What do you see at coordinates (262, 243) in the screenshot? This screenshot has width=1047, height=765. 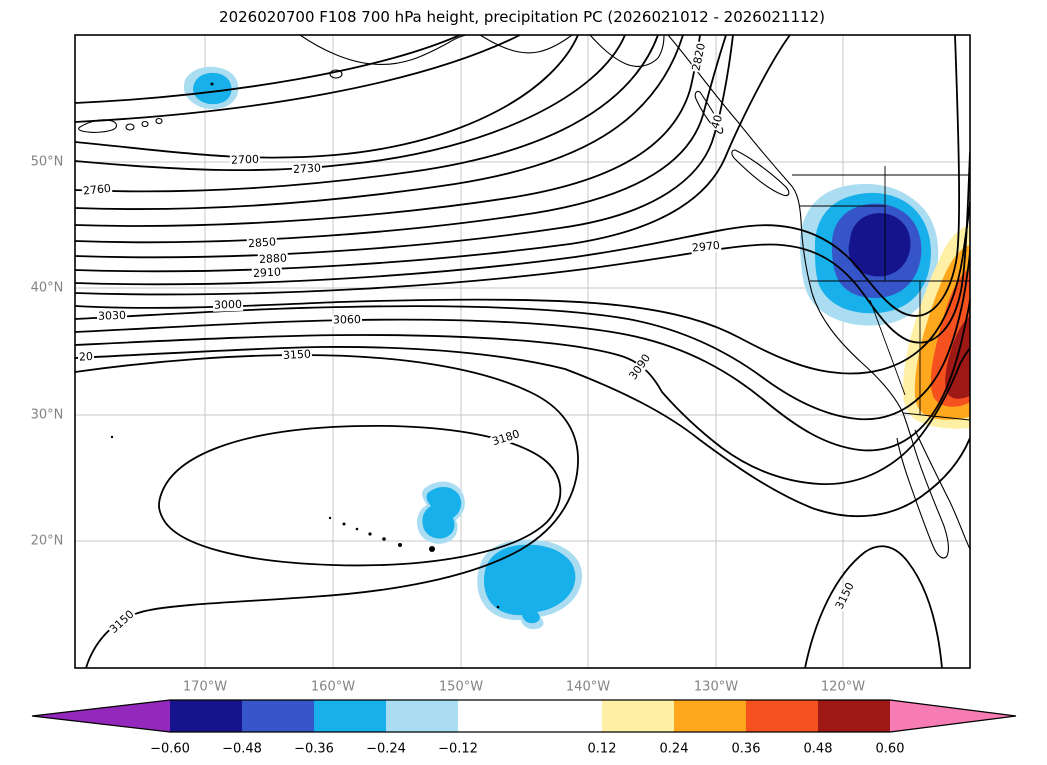 I see `contour-label: 2850` at bounding box center [262, 243].